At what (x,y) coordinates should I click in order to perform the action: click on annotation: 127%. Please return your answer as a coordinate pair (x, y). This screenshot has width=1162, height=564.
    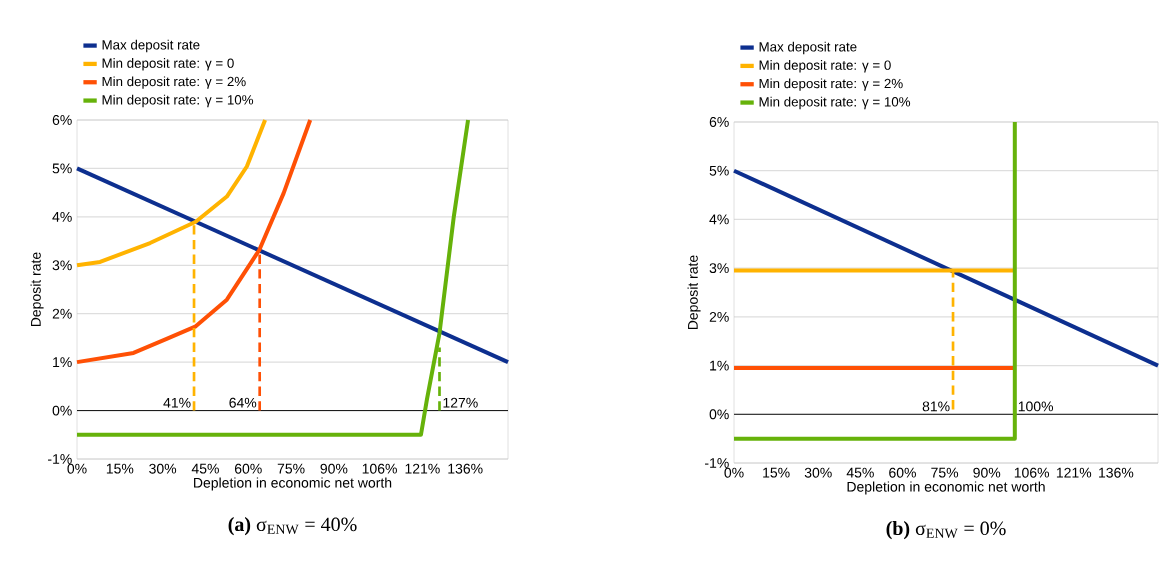
    Looking at the image, I should click on (460, 402).